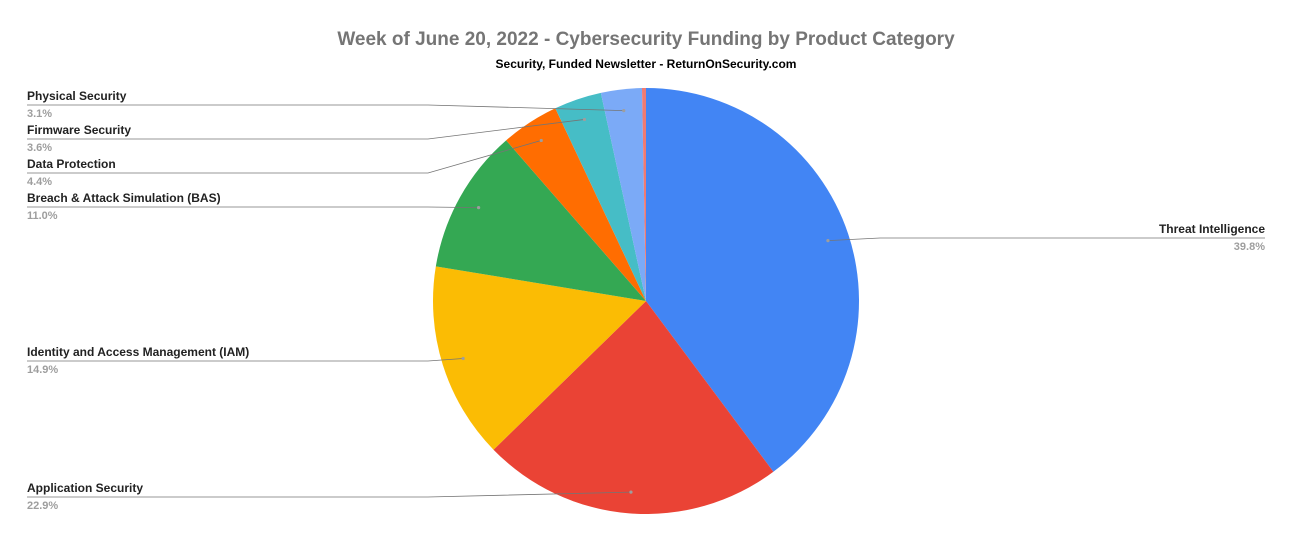  What do you see at coordinates (124, 198) in the screenshot?
I see `slice-label: Breach & Attack Simulation (BAS)` at bounding box center [124, 198].